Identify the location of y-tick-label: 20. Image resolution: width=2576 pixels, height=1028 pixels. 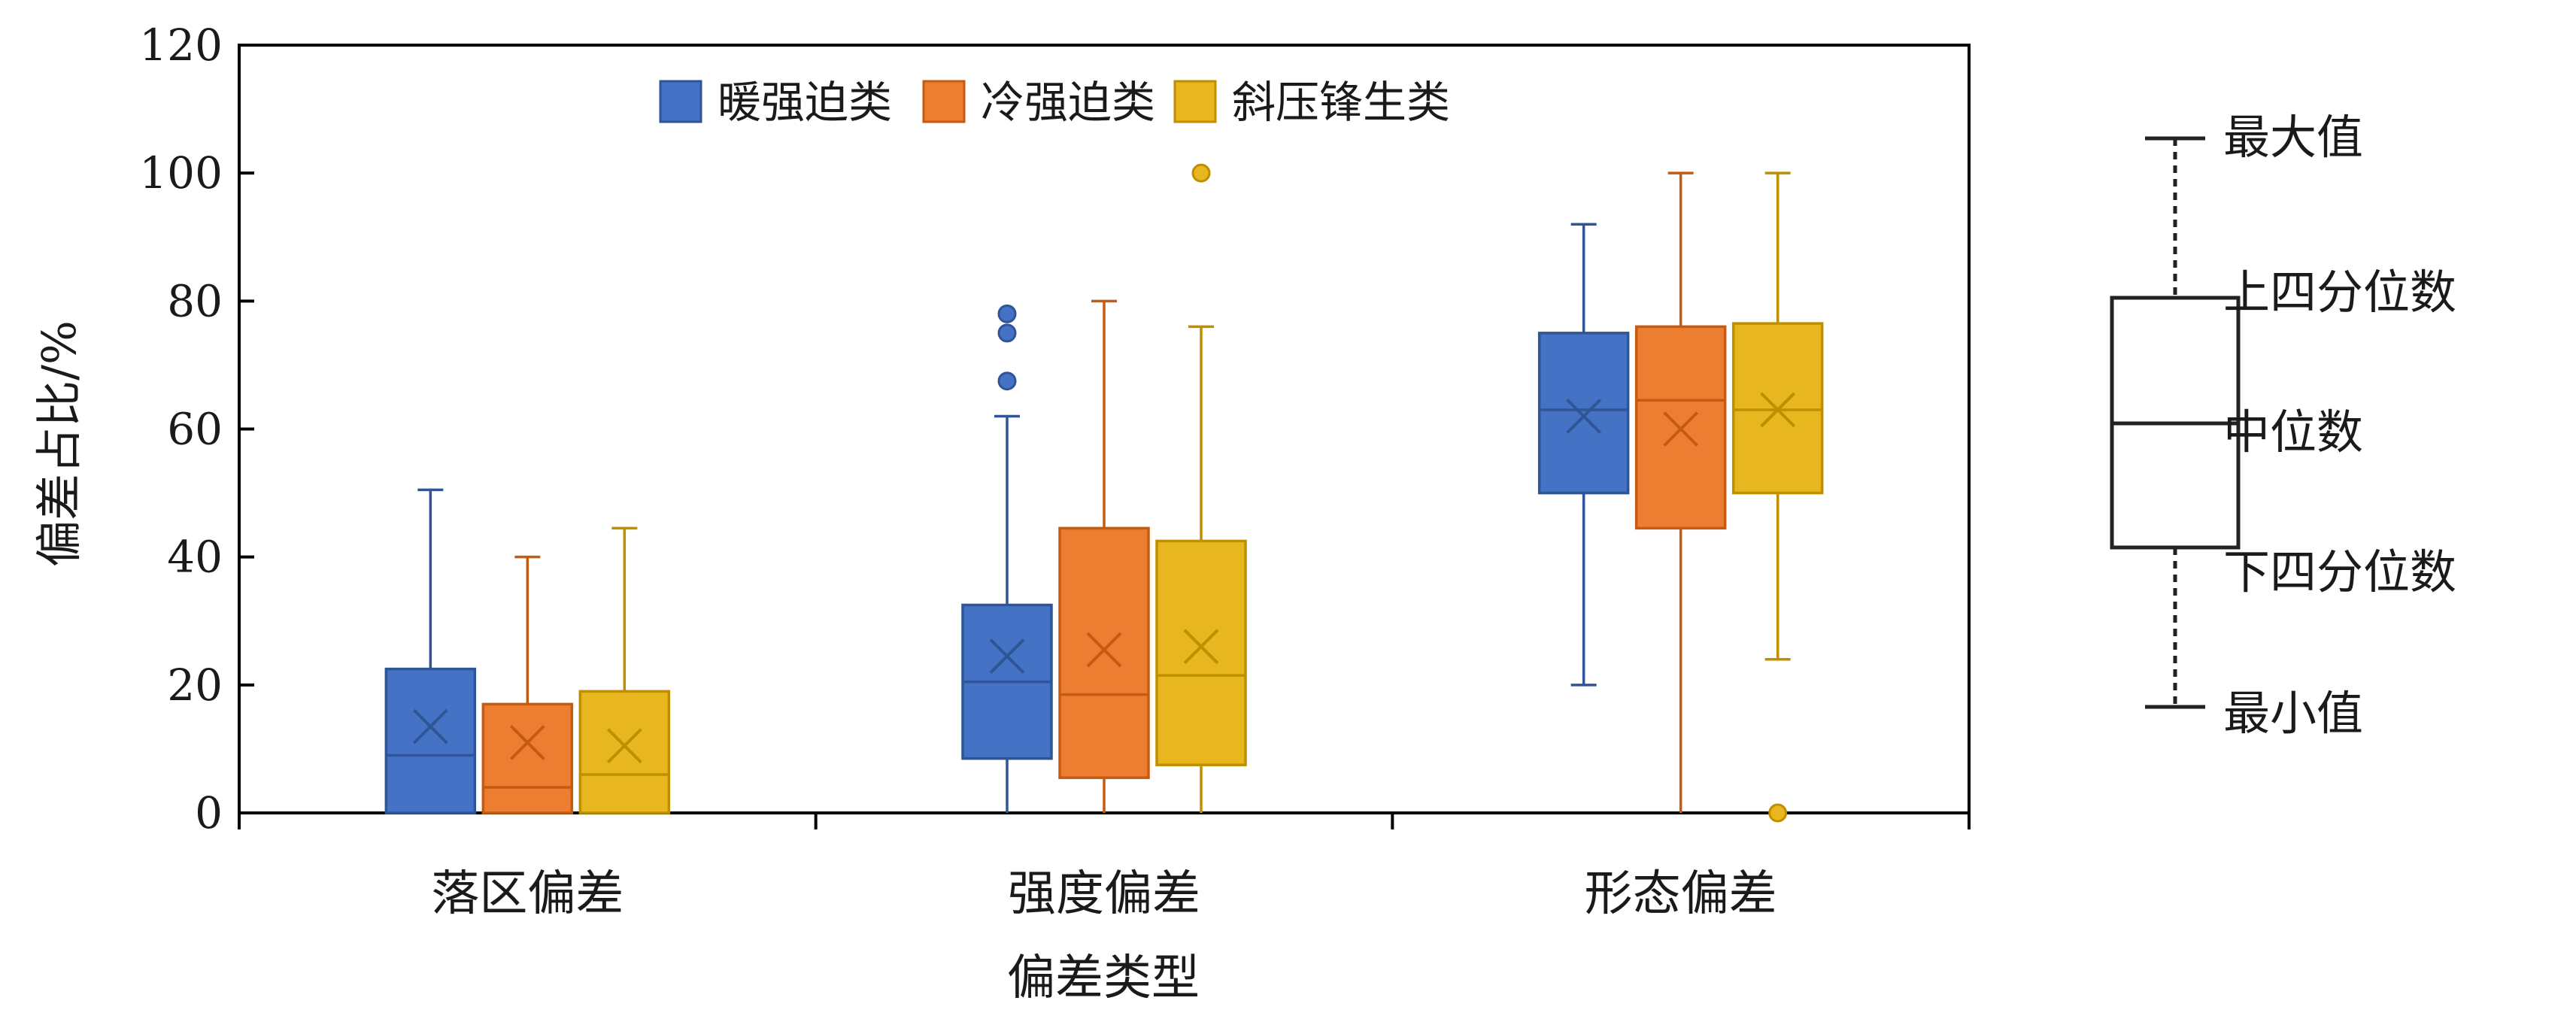
(195, 685).